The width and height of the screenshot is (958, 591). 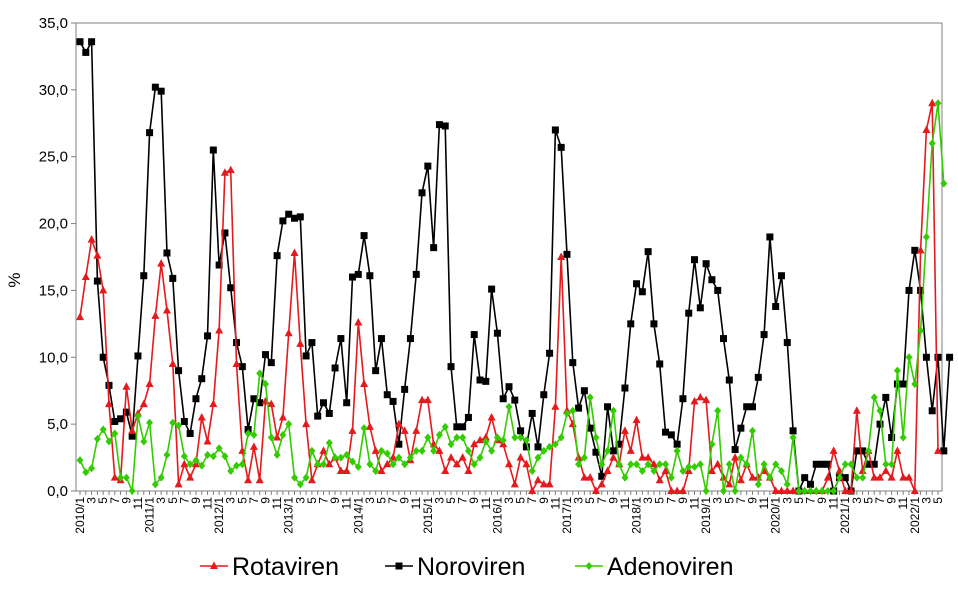 What do you see at coordinates (53, 23) in the screenshot?
I see `y-tick-label: 35,0` at bounding box center [53, 23].